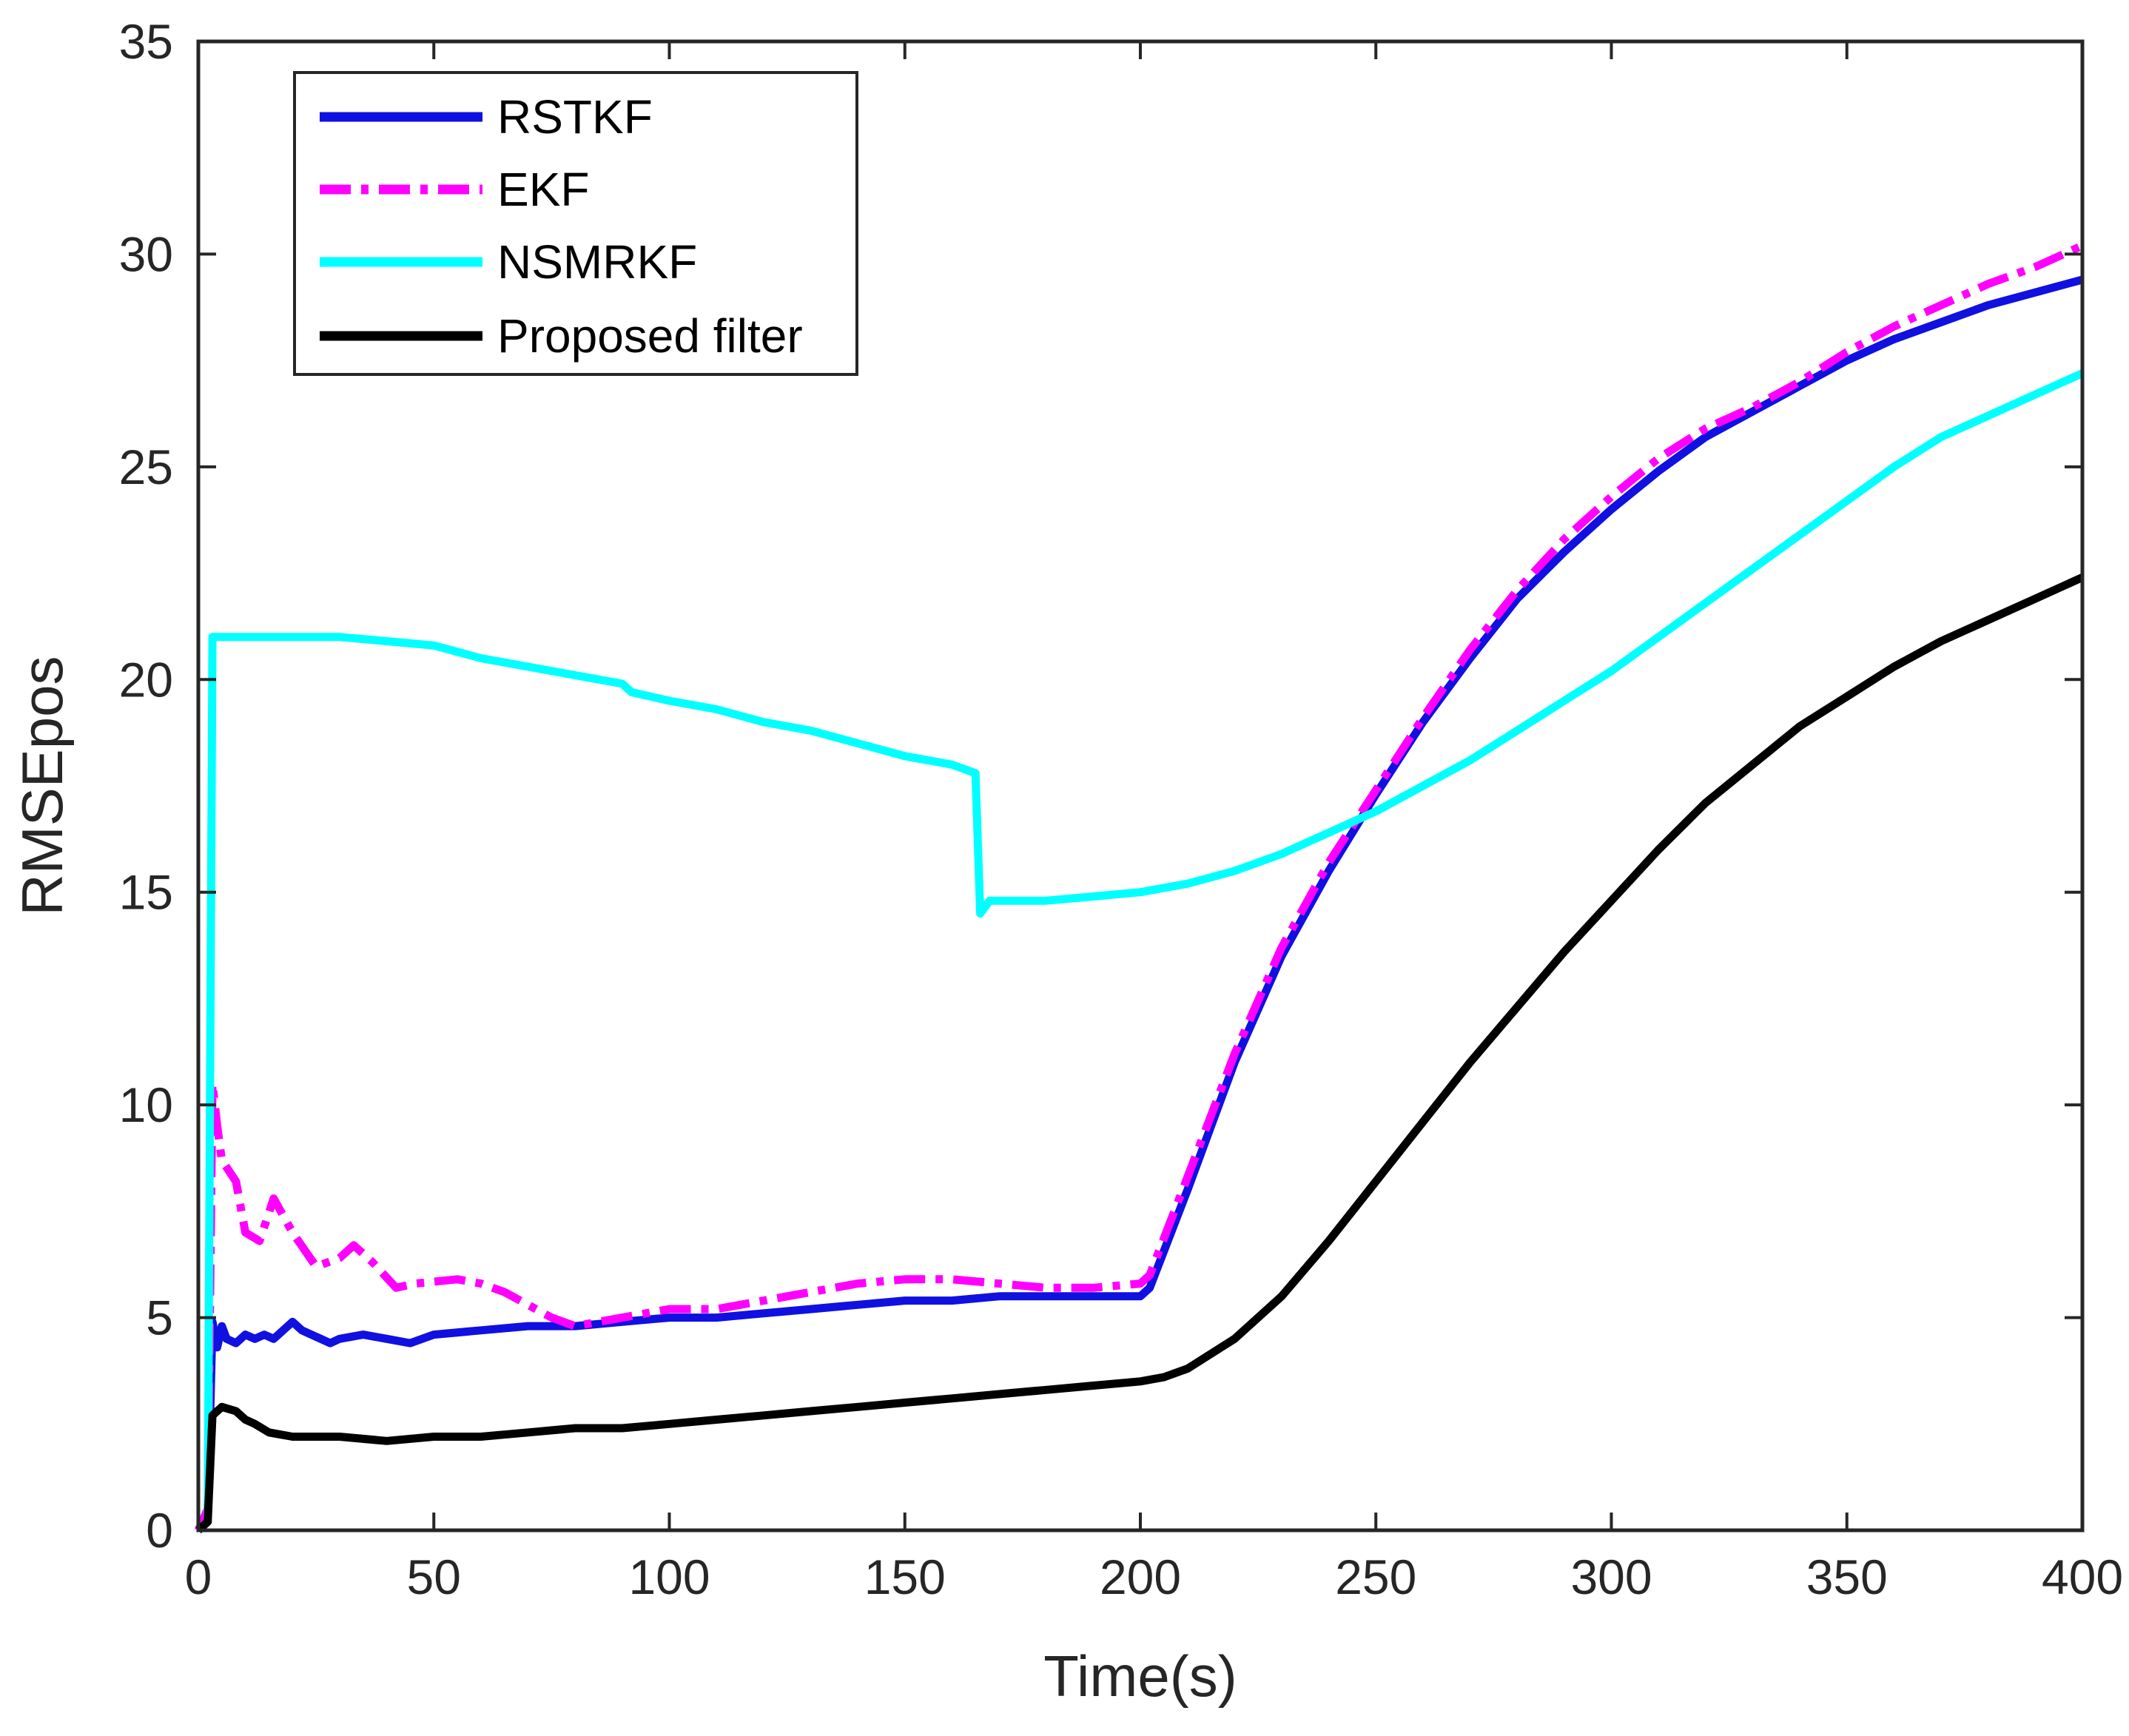 The height and width of the screenshot is (1736, 2129). What do you see at coordinates (146, 1105) in the screenshot?
I see `y-tick-label: 10` at bounding box center [146, 1105].